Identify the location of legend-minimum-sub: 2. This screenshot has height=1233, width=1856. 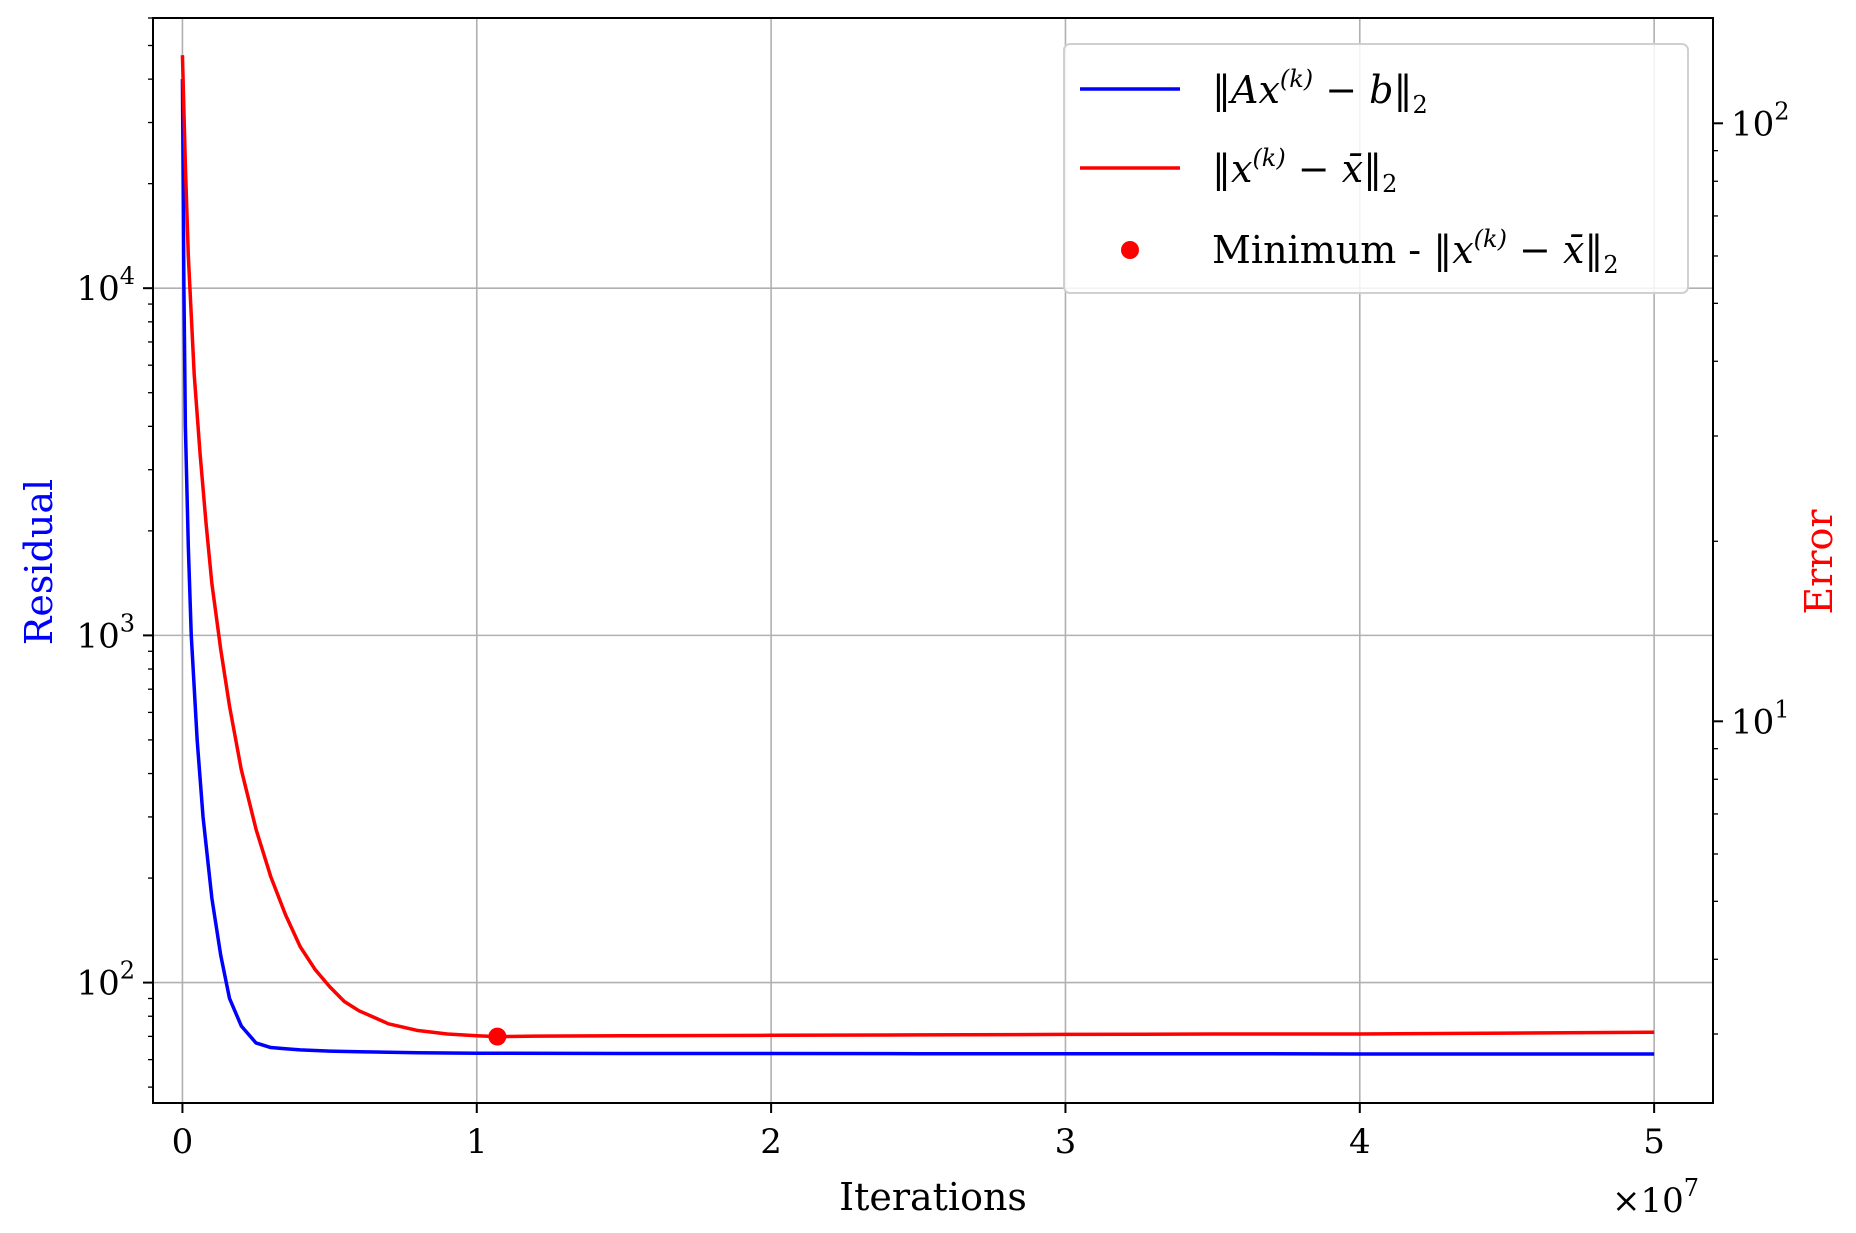
(1610, 265).